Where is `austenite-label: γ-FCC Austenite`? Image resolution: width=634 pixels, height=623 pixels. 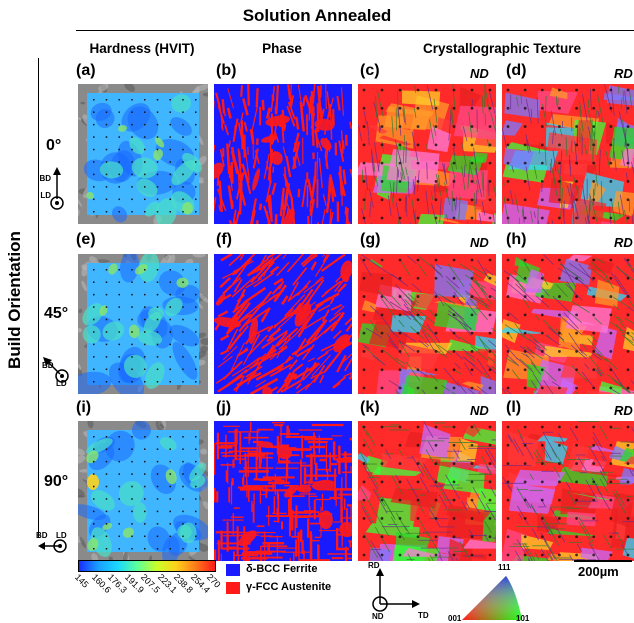
austenite-label: γ-FCC Austenite is located at coordinates (288, 587).